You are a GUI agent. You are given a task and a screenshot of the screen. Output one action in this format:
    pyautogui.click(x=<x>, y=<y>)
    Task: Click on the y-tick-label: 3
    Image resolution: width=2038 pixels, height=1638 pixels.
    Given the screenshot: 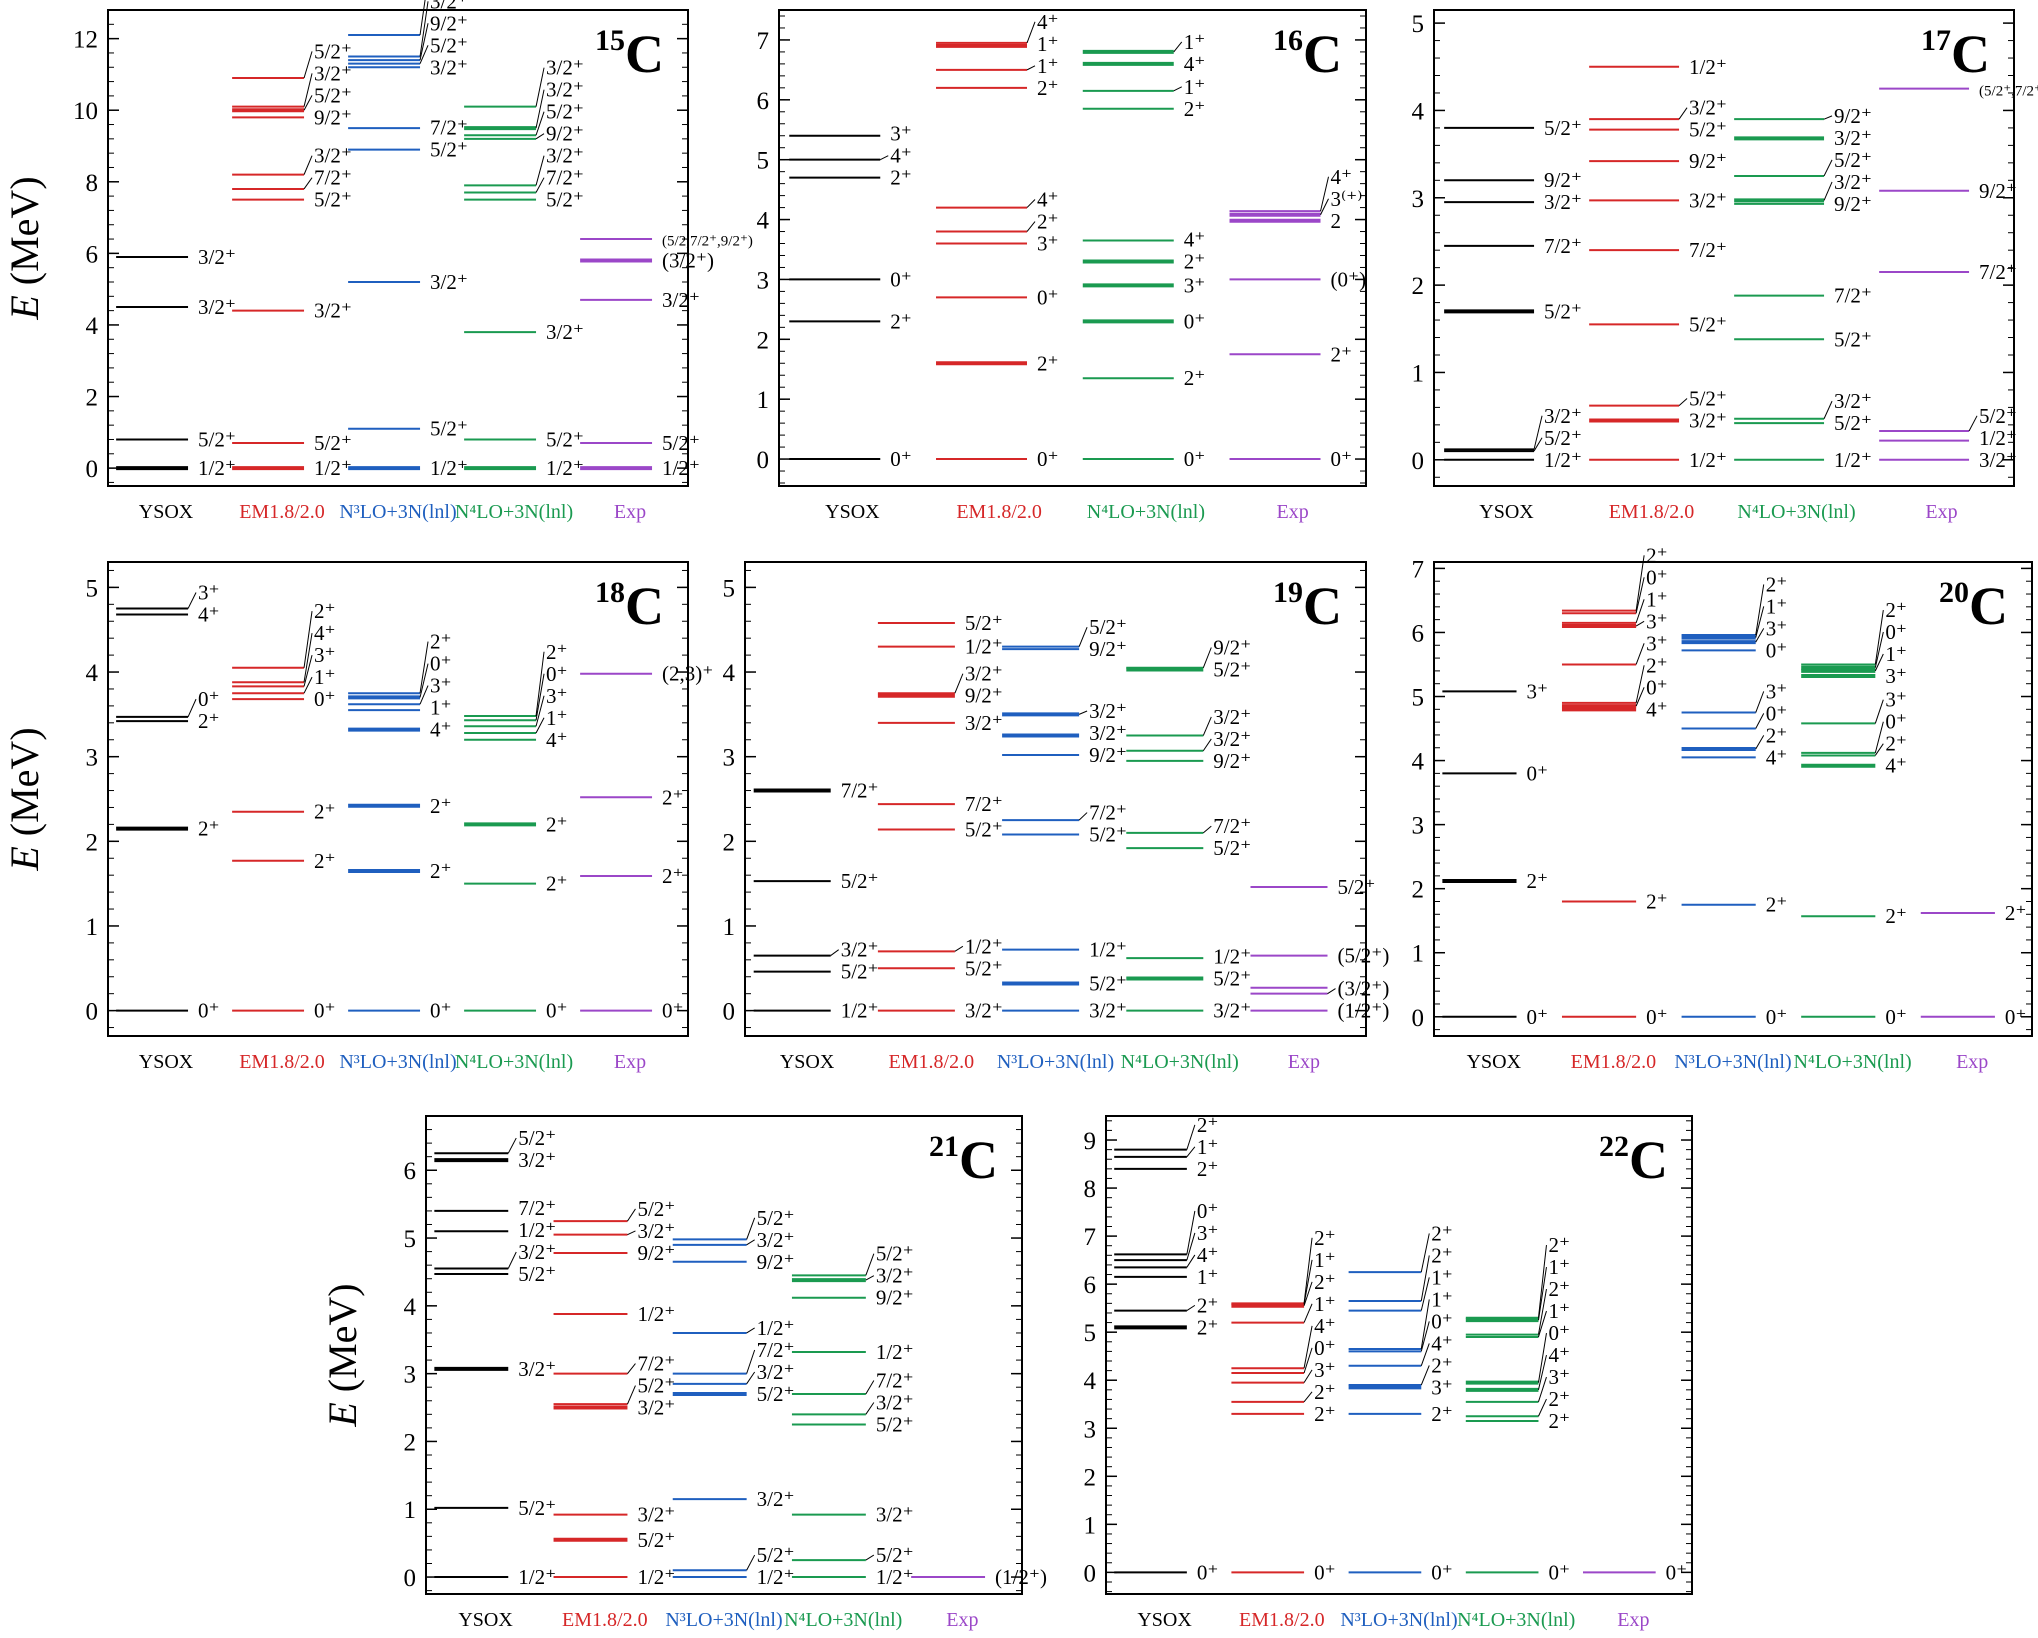 What is the action you would take?
    pyautogui.click(x=1090, y=1429)
    